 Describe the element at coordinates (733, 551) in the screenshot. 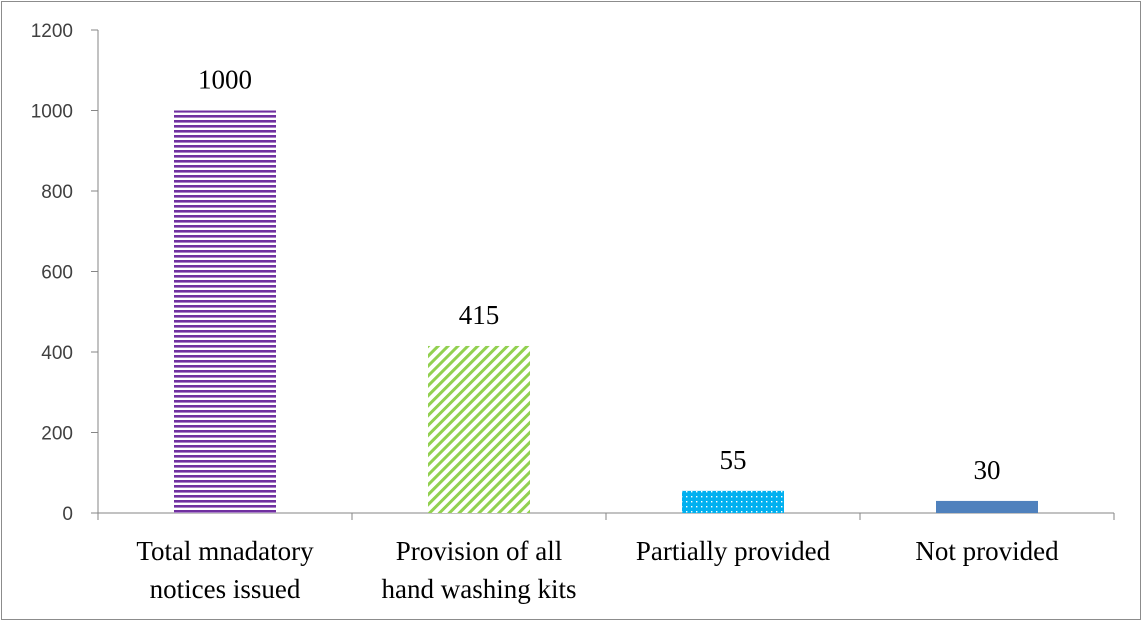

I see `x-category-label: Partially provided` at that location.